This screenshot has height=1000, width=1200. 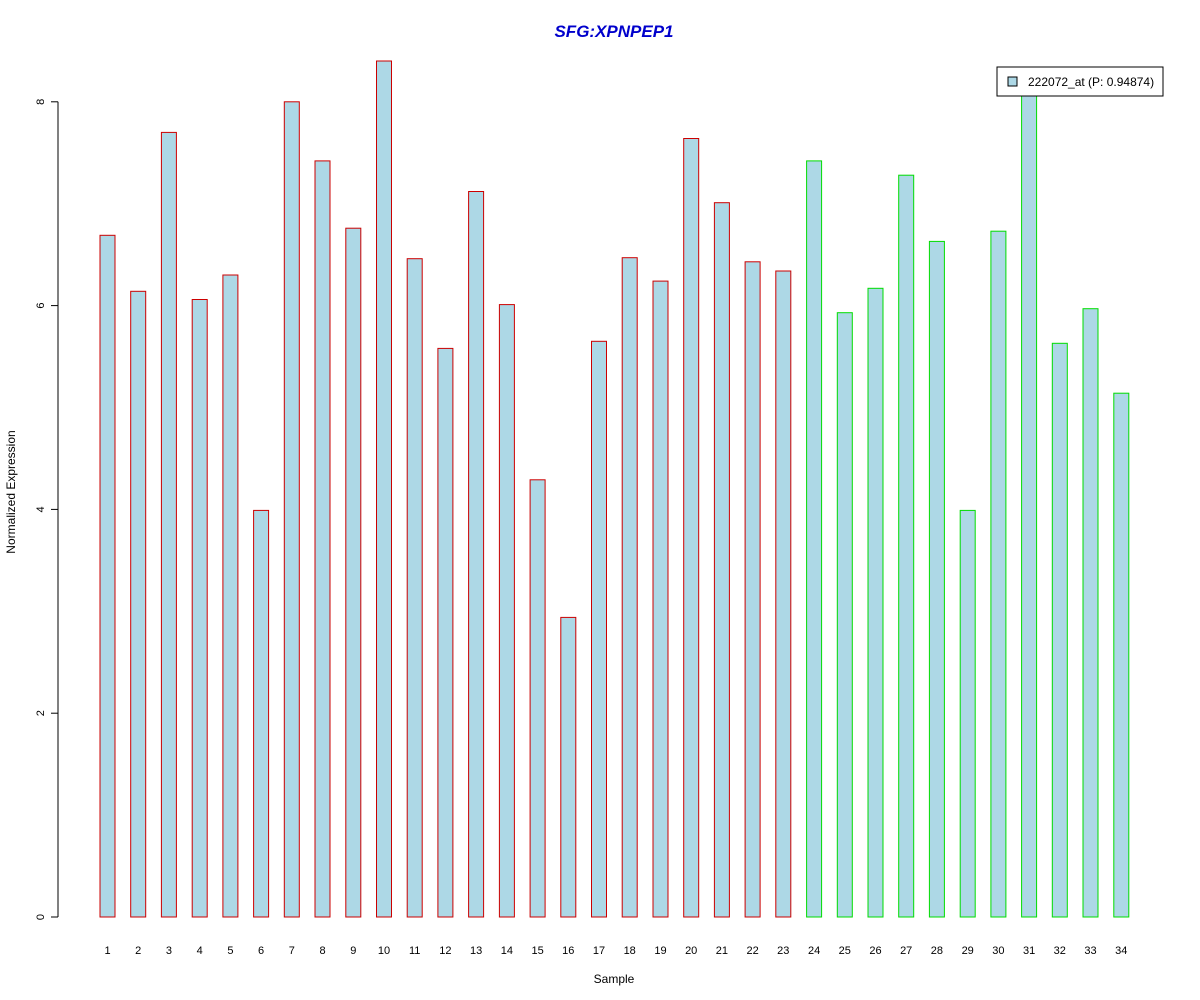 What do you see at coordinates (1090, 951) in the screenshot?
I see `x-tick-label: 33` at bounding box center [1090, 951].